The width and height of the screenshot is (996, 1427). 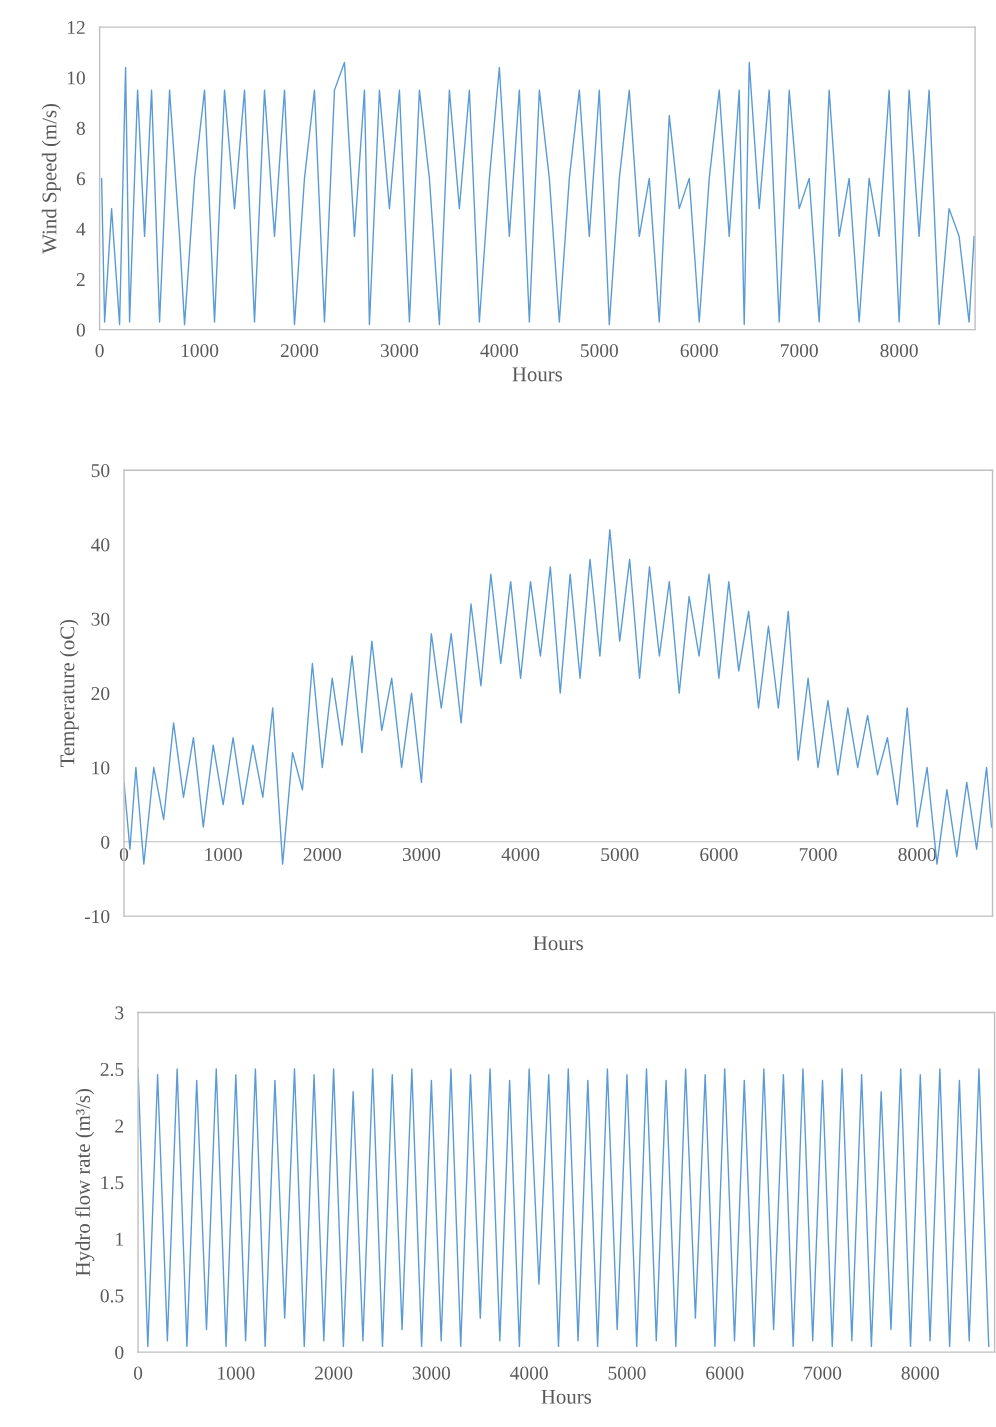 I want to click on y-tick-label: 2.5, so click(x=112, y=1069).